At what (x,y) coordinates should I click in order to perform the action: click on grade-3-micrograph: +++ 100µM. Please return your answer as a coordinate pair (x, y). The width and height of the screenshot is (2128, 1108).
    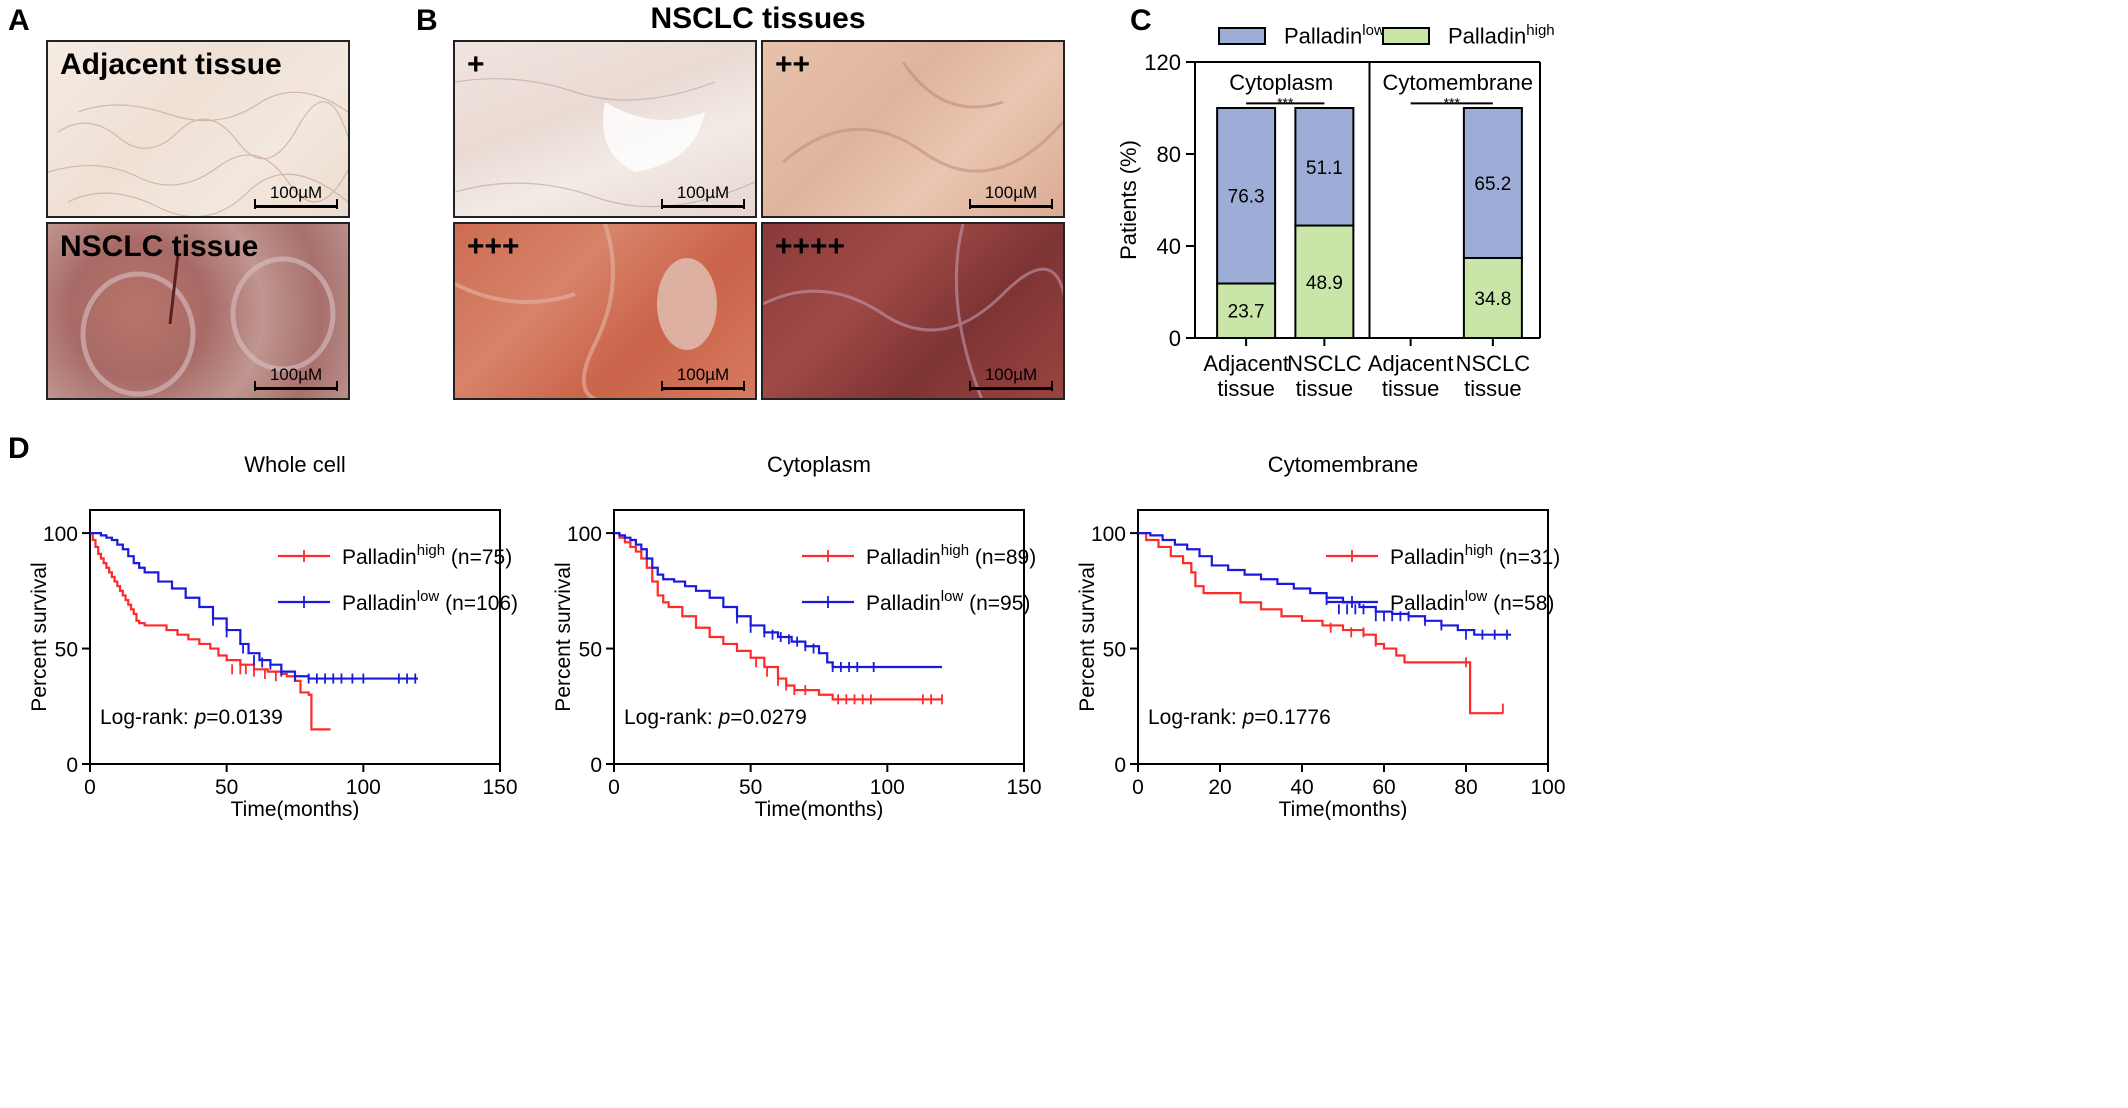
    Looking at the image, I should click on (605, 311).